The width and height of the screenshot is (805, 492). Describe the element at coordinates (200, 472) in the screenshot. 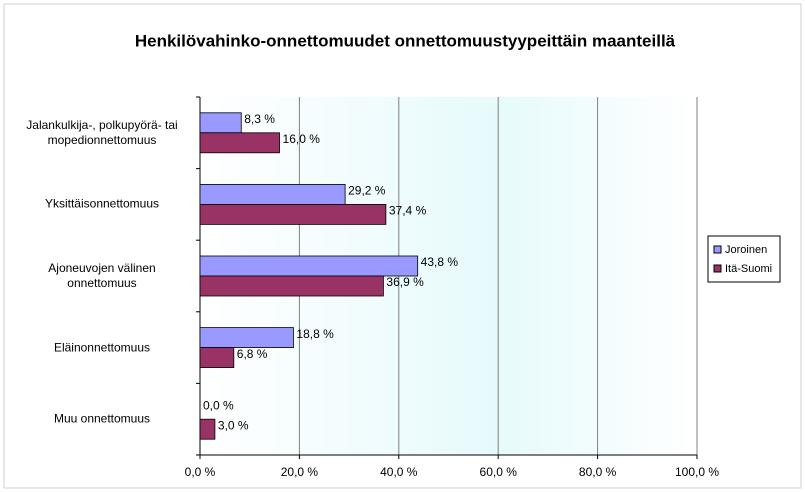

I see `x-tick-label: 0,0 %` at that location.